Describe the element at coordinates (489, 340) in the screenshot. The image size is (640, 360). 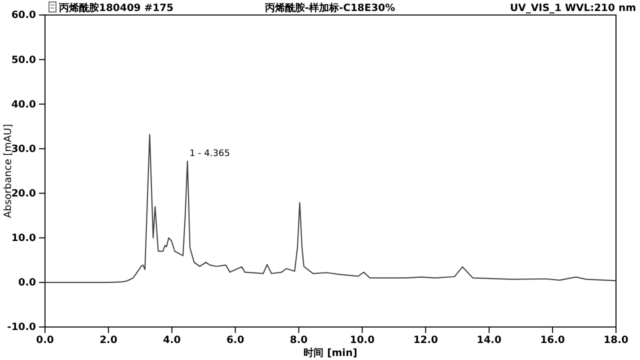
I see `x-tick-label: 14.0` at that location.